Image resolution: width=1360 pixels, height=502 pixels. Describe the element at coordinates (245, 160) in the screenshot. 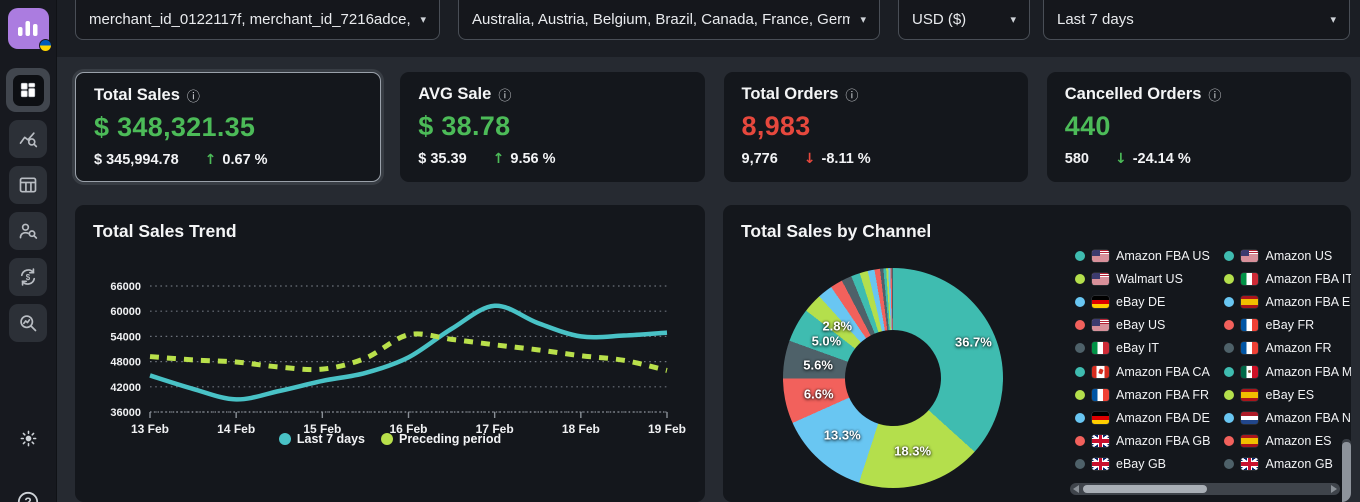

I see `kpi-delta: 0.67 %` at that location.